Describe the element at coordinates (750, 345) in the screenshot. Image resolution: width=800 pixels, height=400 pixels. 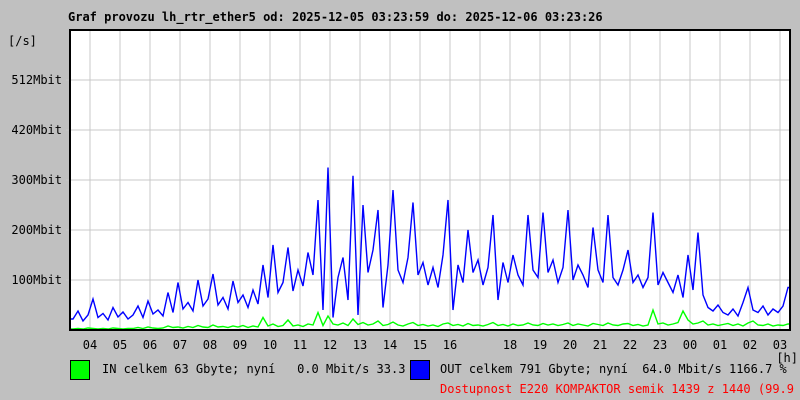
I see `x-tick-label: 02` at that location.